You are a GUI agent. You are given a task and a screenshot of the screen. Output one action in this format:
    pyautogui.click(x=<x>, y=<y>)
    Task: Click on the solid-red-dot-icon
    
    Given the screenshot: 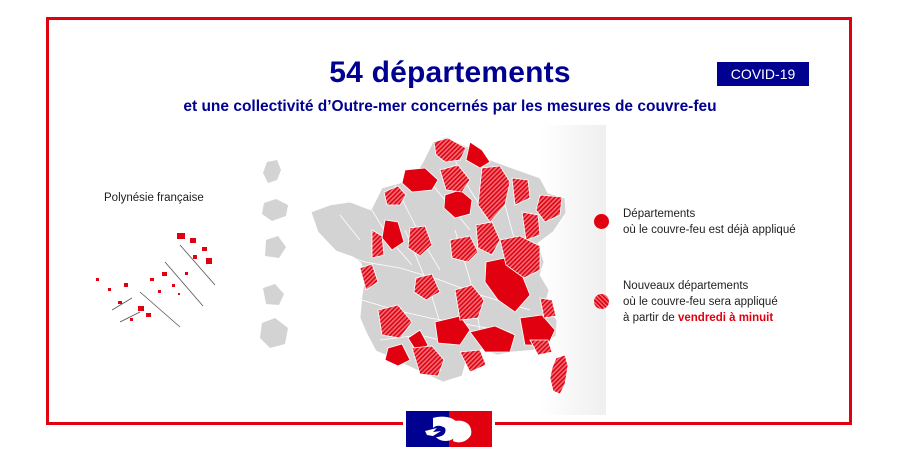 What is the action you would take?
    pyautogui.click(x=601, y=221)
    